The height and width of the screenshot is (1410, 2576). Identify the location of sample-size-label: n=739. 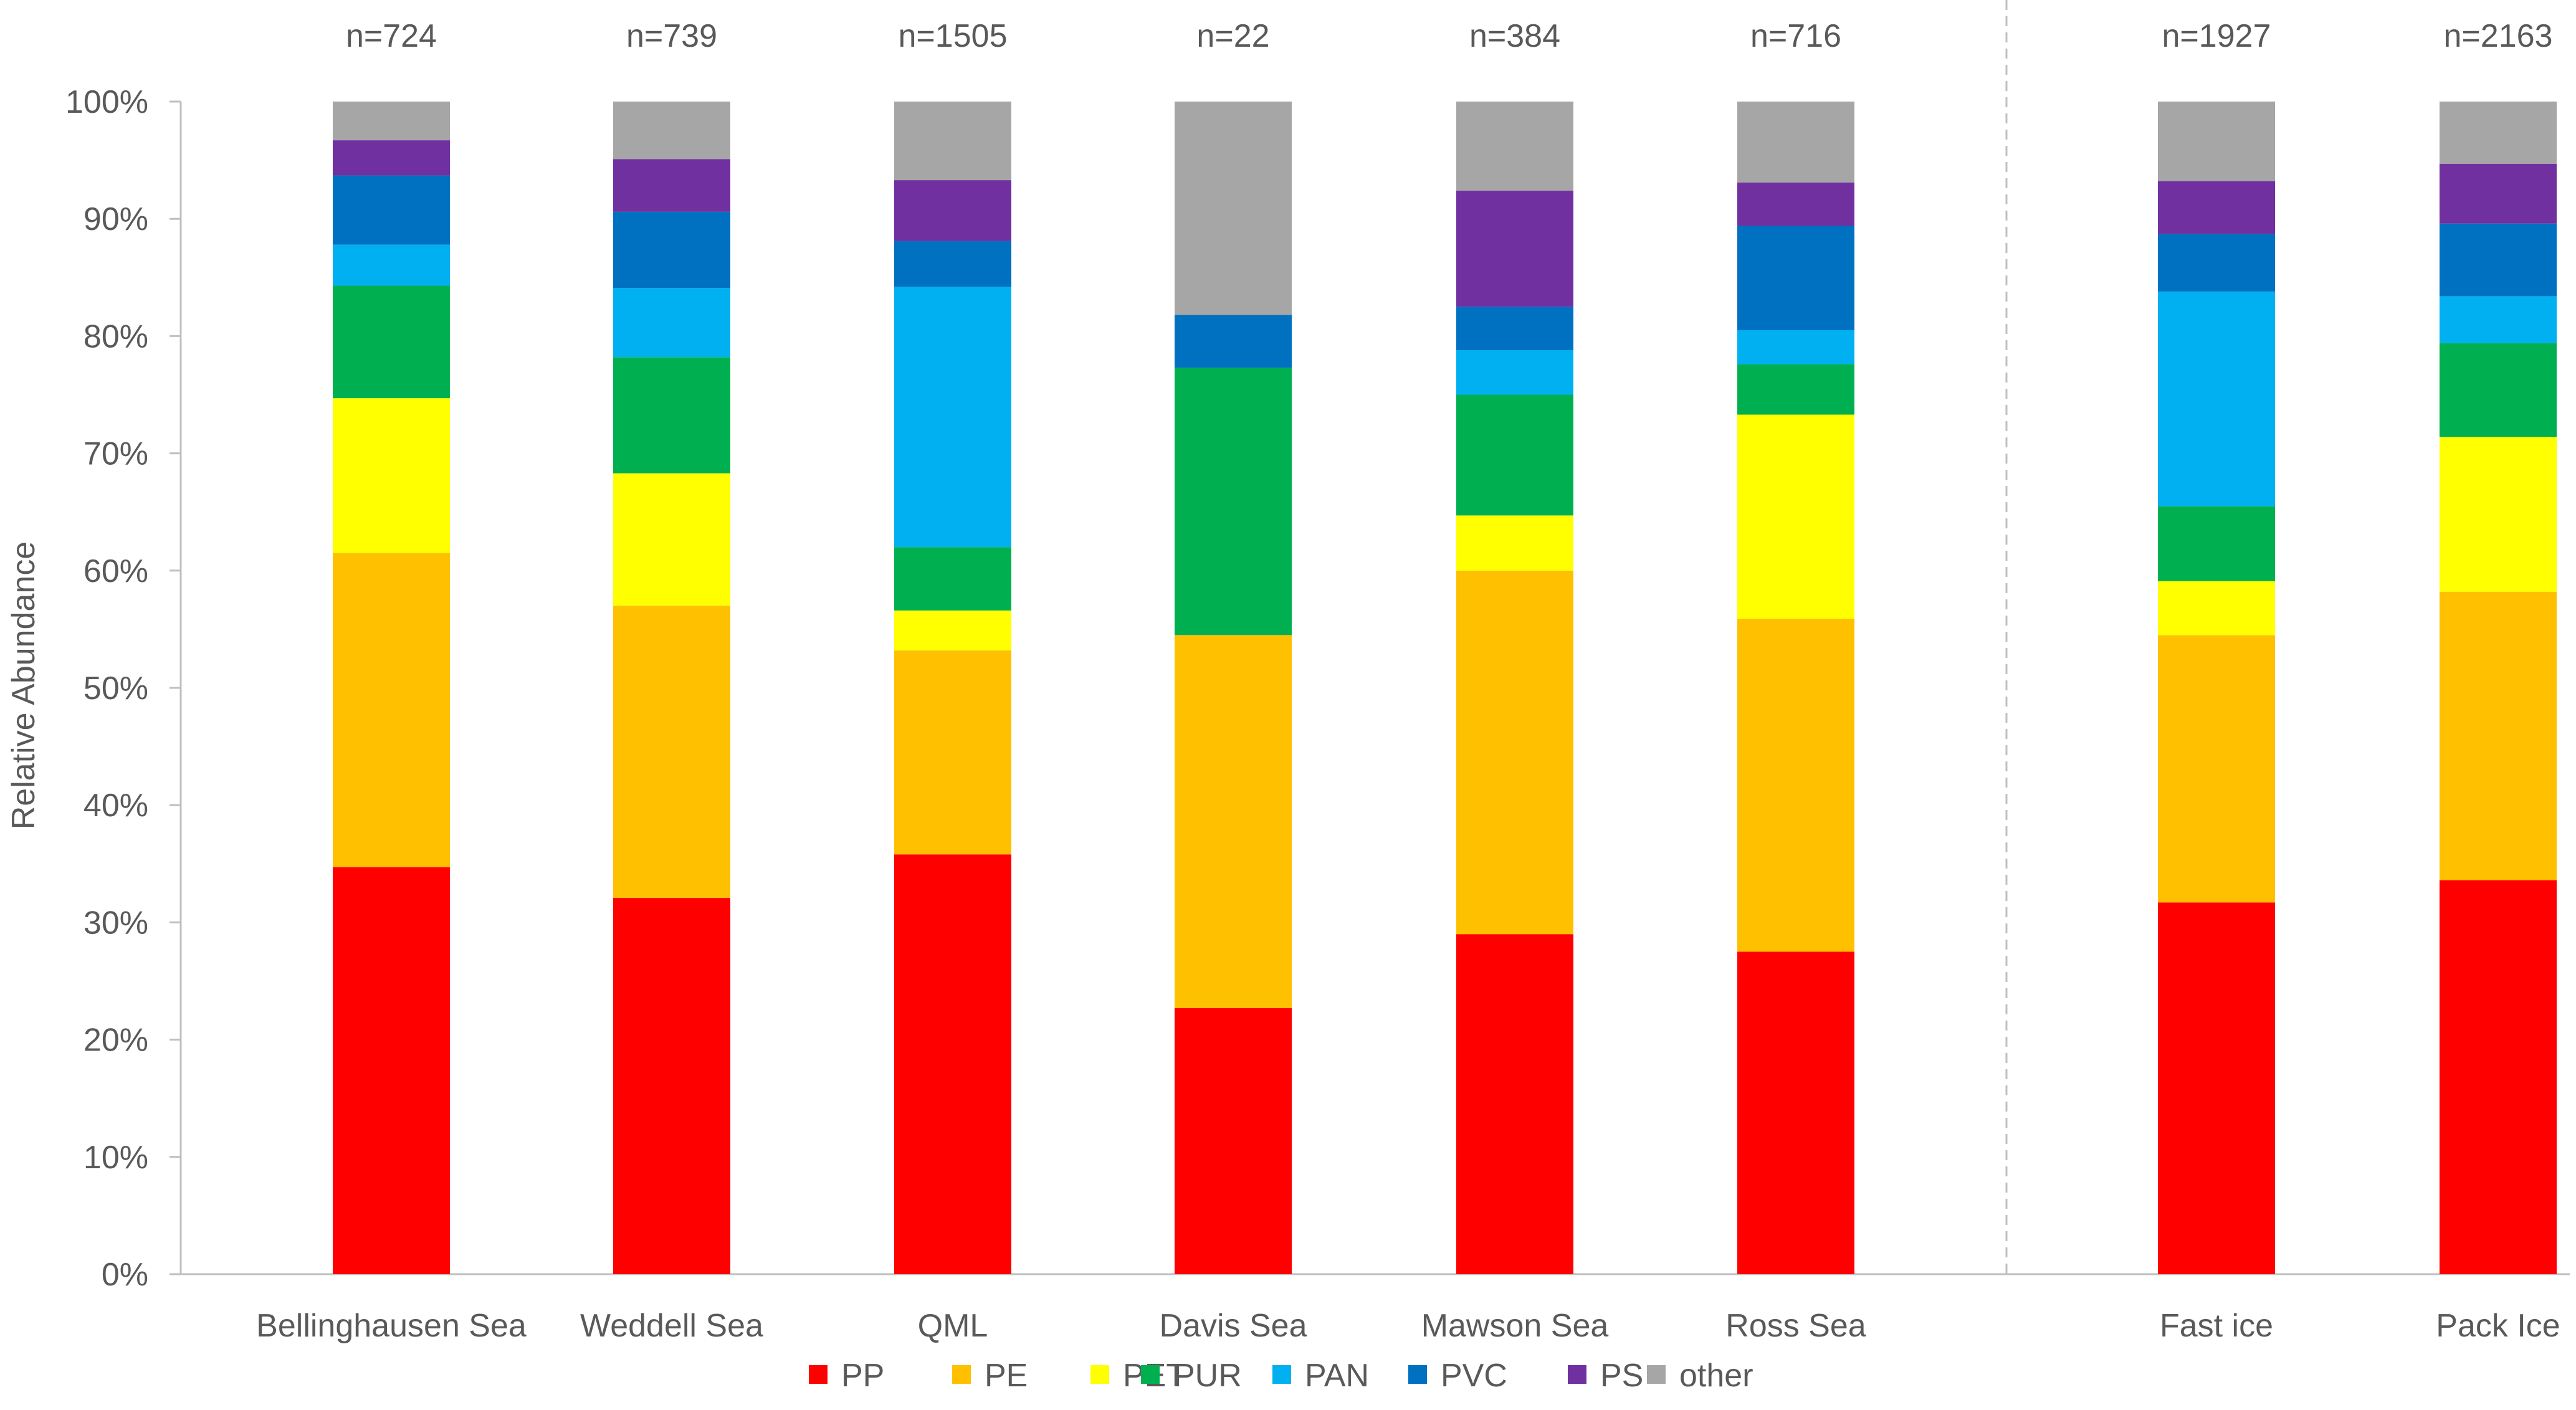
(671, 36).